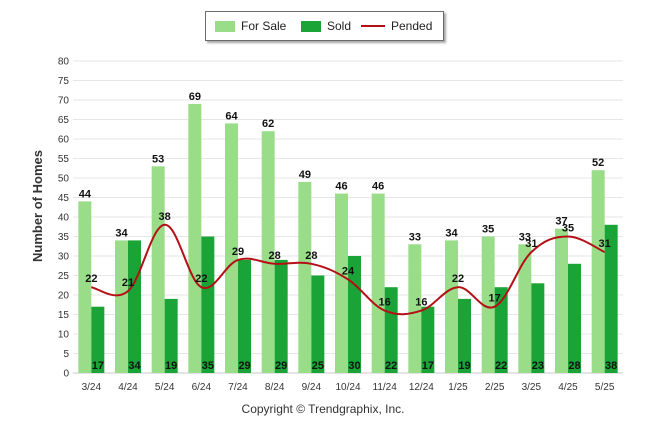 Image resolution: width=646 pixels, height=434 pixels. Describe the element at coordinates (64, 218) in the screenshot. I see `y-tick-labels: 0 5 10 15 20 25 30 35 40 45 50 55 60 65 70 75 80` at that location.